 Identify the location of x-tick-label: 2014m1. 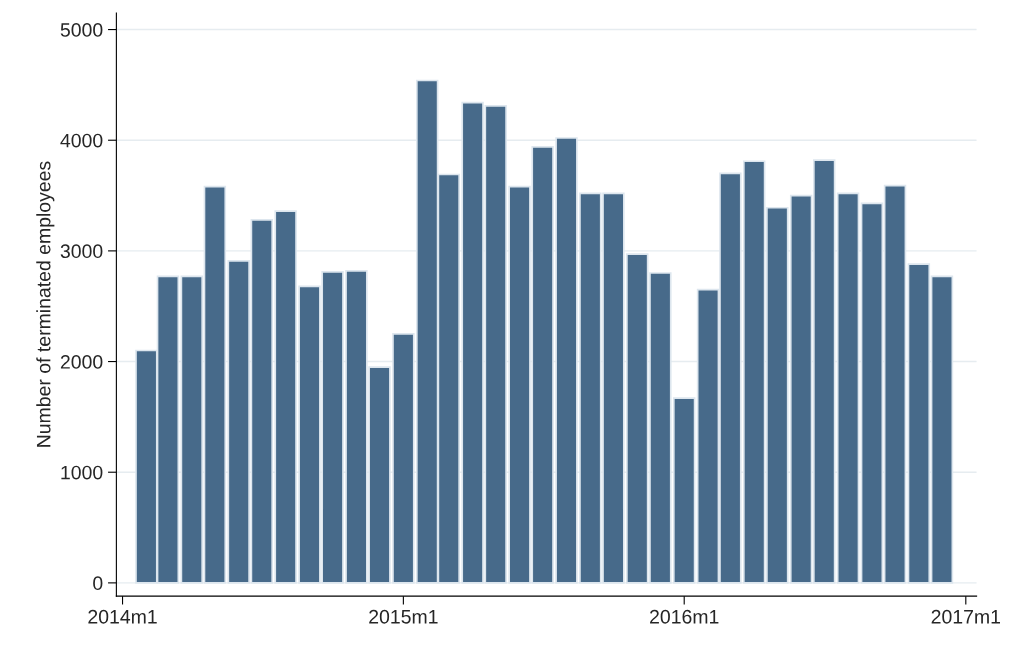
(122, 616).